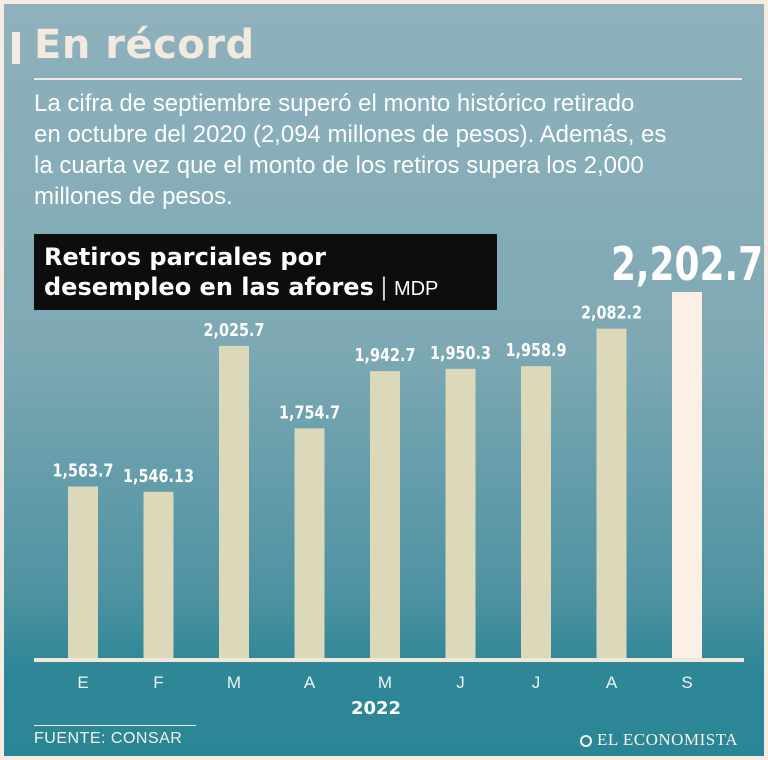 Image resolution: width=768 pixels, height=760 pixels. Describe the element at coordinates (16, 48) in the screenshot. I see `title-accent-bar` at that location.